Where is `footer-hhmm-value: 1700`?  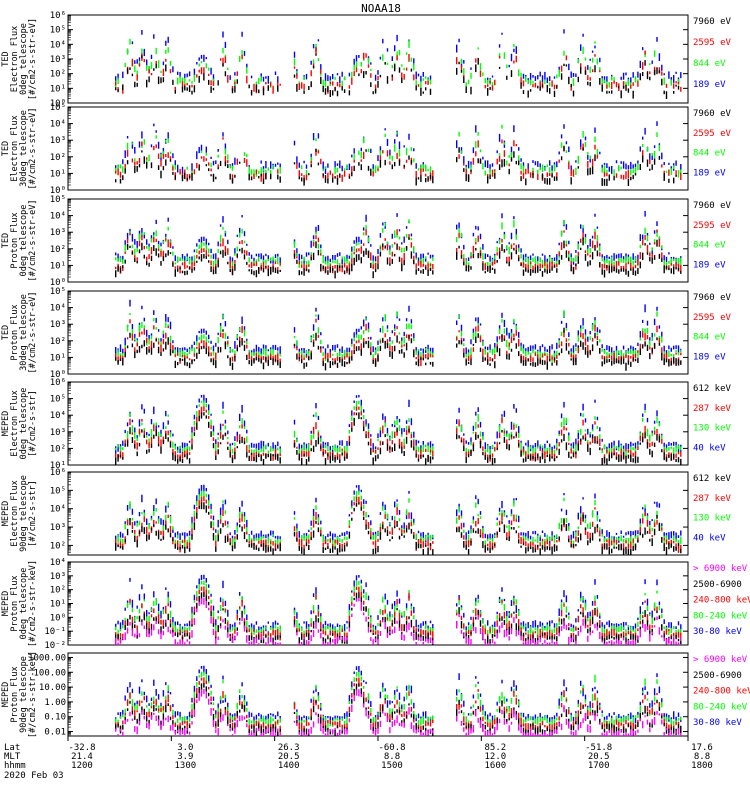 footer-hhmm-value: 1700 is located at coordinates (599, 766).